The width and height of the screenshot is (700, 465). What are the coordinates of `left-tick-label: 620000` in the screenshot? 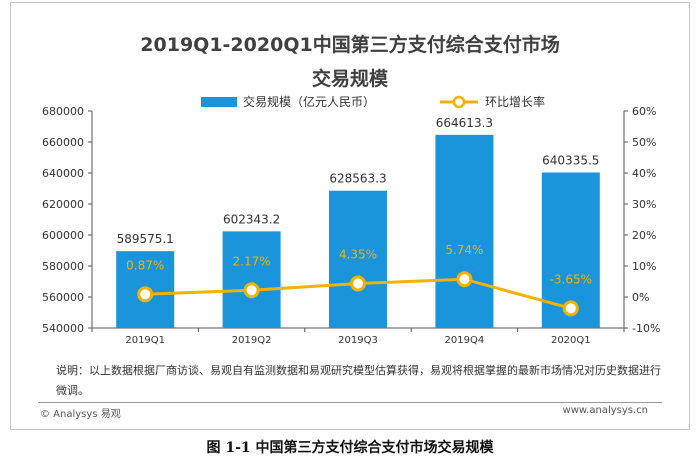 It's located at (63, 204).